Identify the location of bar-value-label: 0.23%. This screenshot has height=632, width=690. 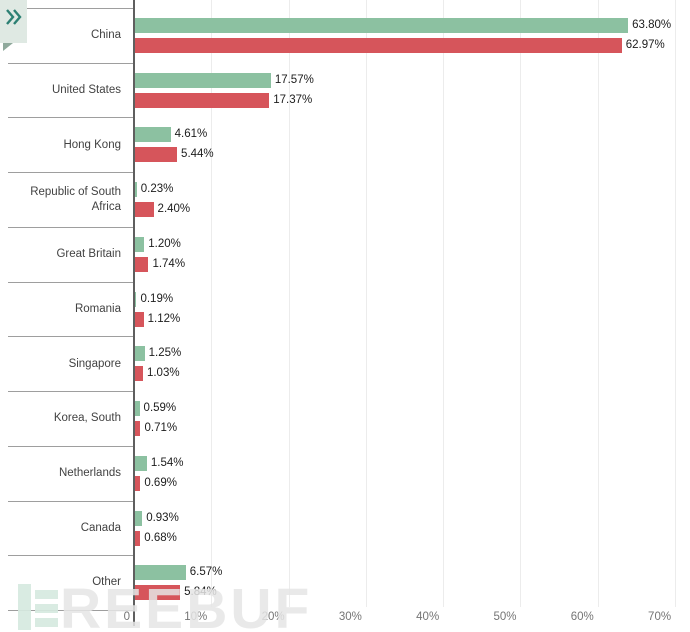
(157, 189).